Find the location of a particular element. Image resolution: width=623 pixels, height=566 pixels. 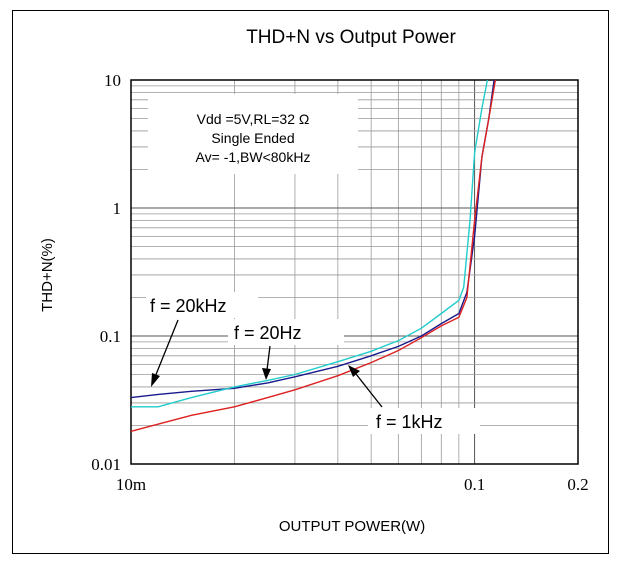

arrow-20khz-line is located at coordinates (166, 348).